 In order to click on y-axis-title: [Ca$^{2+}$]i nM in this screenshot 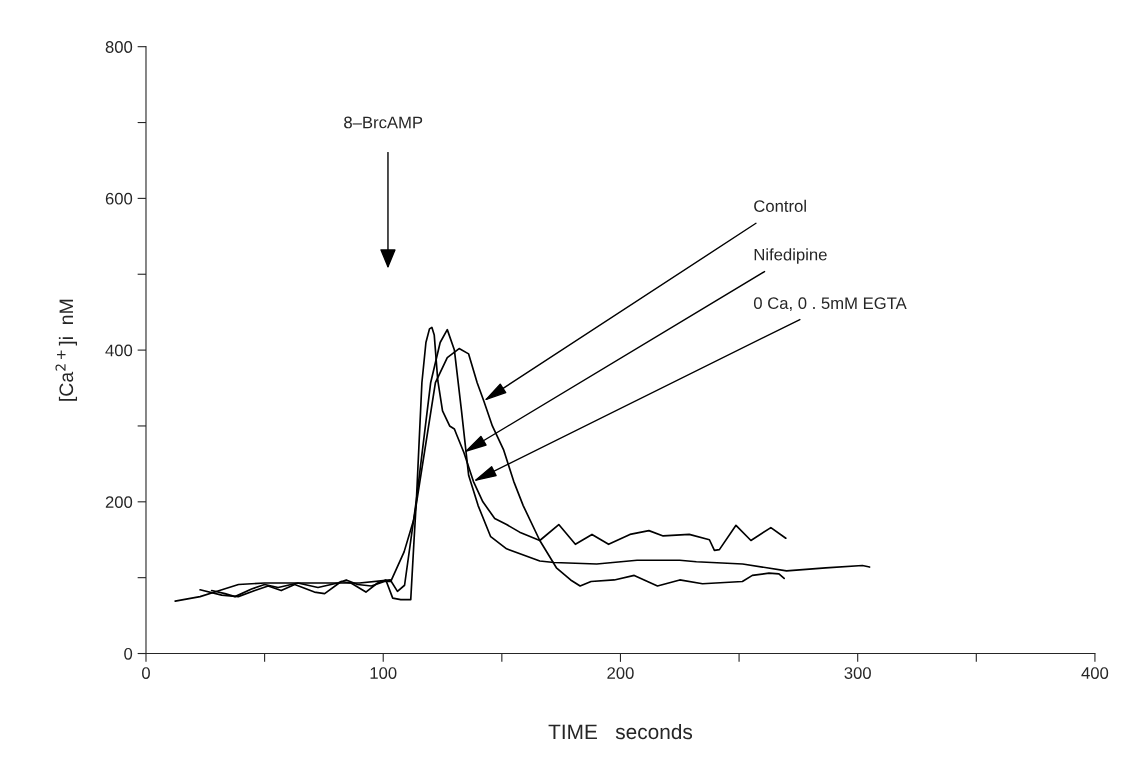, I will do `click(66, 350)`.